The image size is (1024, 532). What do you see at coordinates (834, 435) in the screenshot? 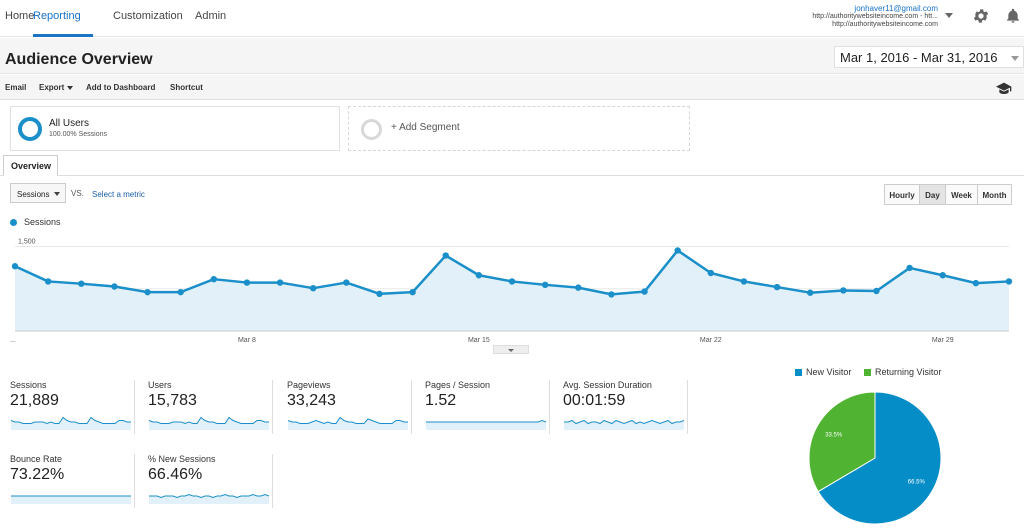
I see `pie-slice-label: 33.5%` at bounding box center [834, 435].